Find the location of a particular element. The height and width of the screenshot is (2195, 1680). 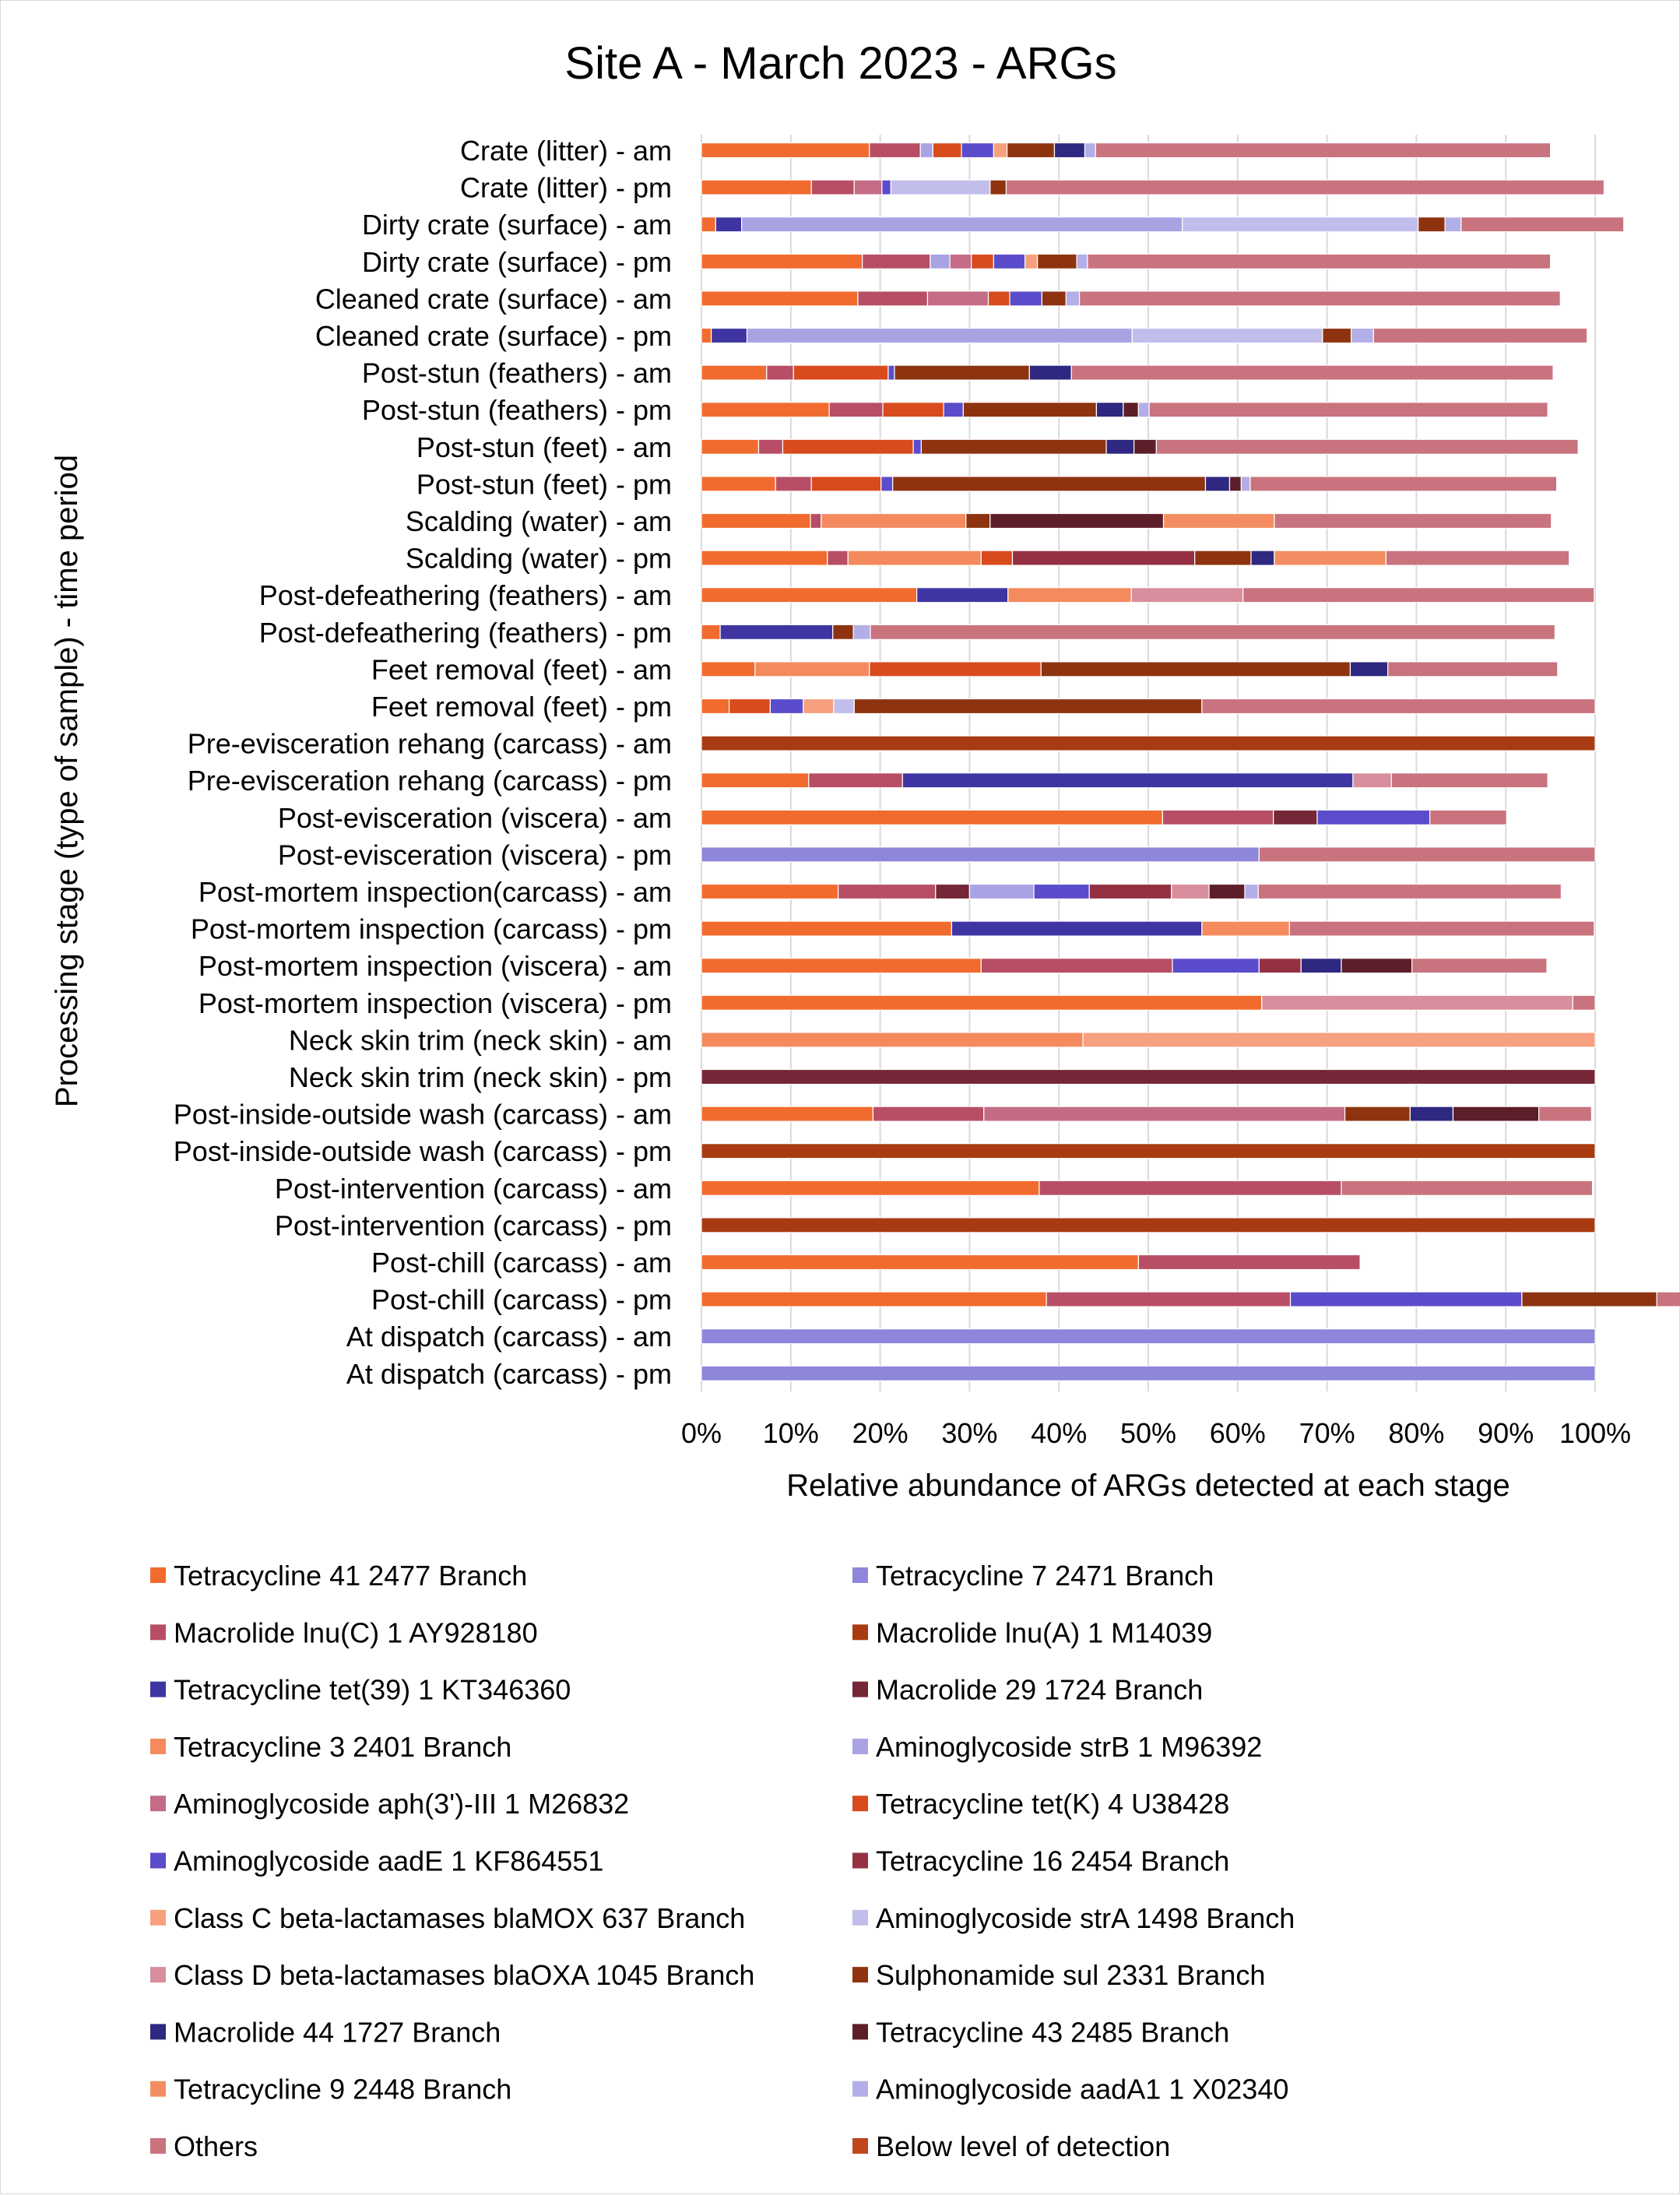

x-tick-label: 80% is located at coordinates (1416, 1433).